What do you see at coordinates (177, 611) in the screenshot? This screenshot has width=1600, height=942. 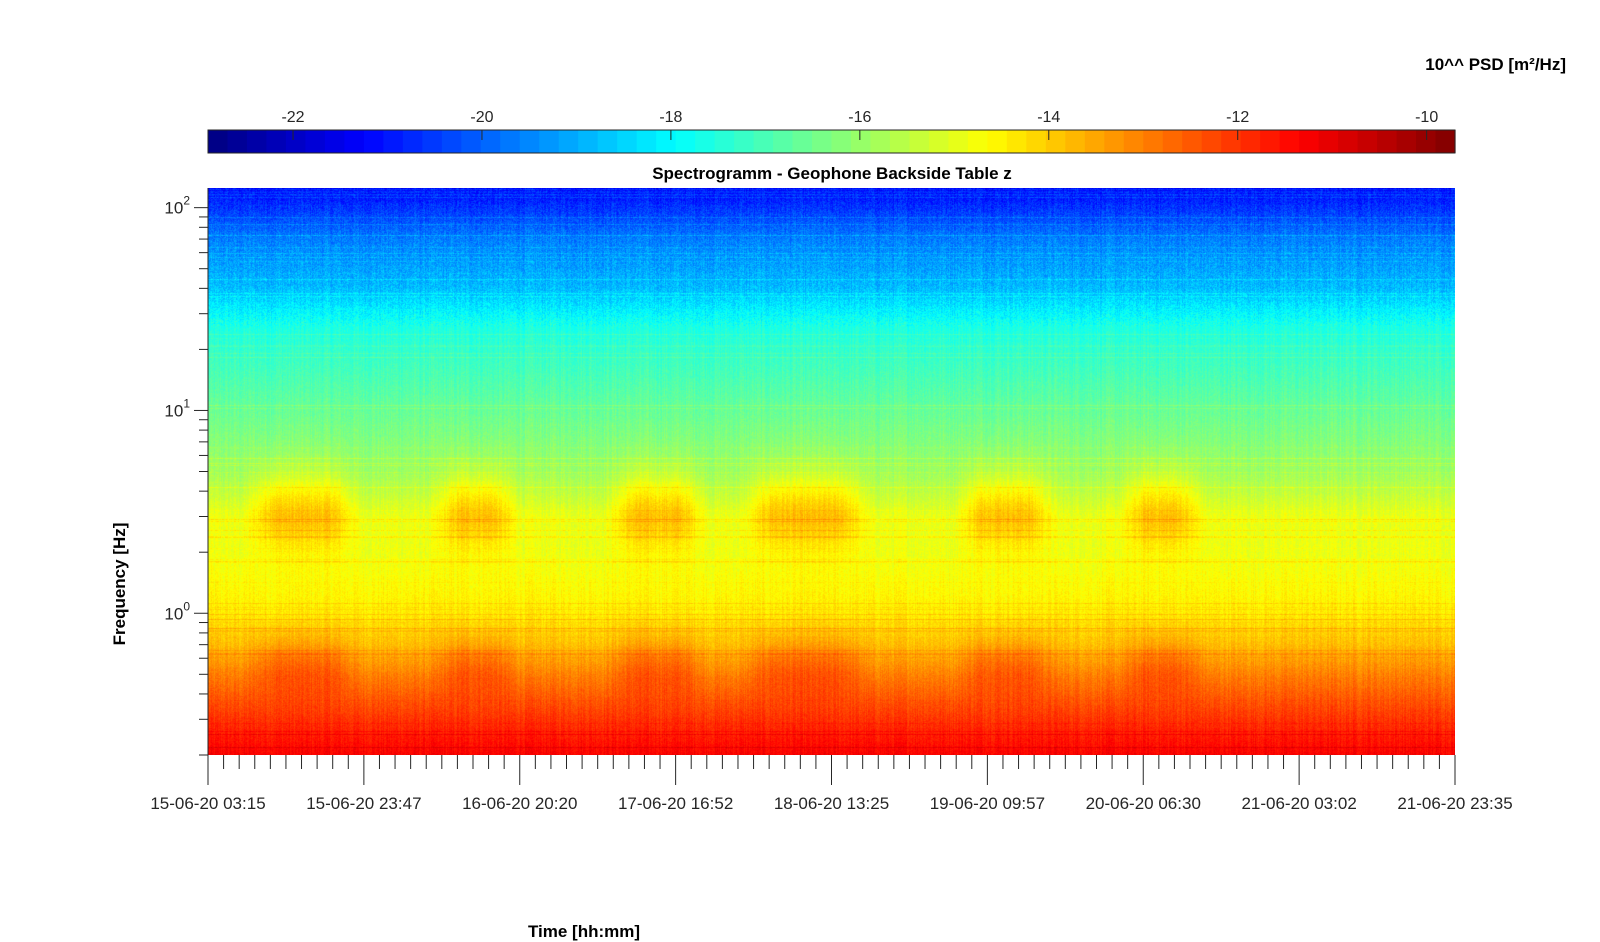 I see `y-tick-label: 10⁰` at bounding box center [177, 611].